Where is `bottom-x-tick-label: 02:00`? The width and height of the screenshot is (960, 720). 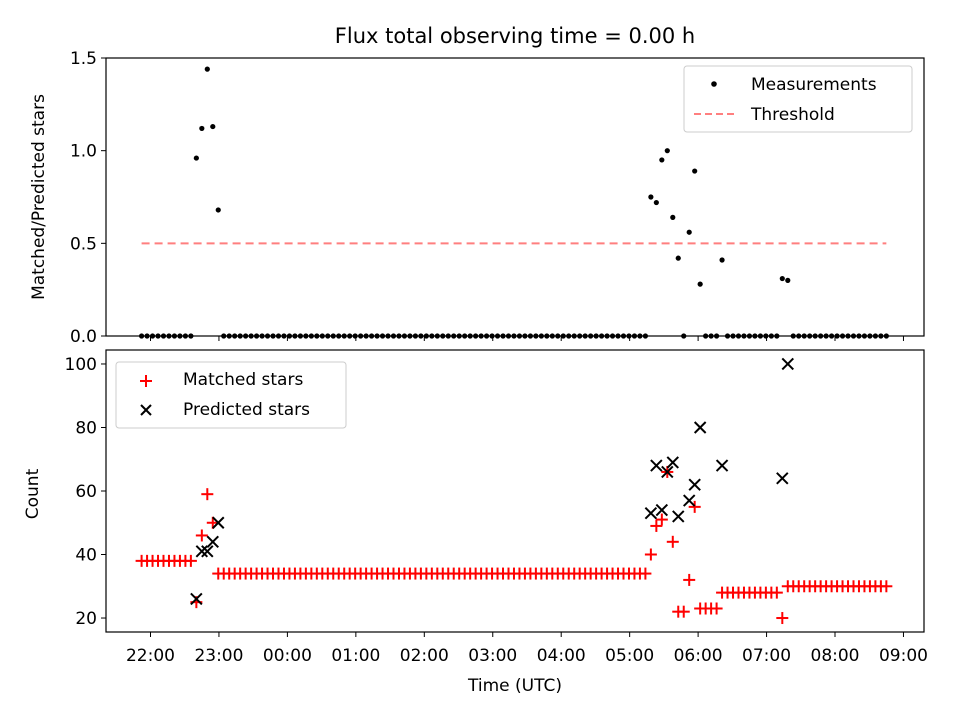
bottom-x-tick-label: 02:00 is located at coordinates (424, 656).